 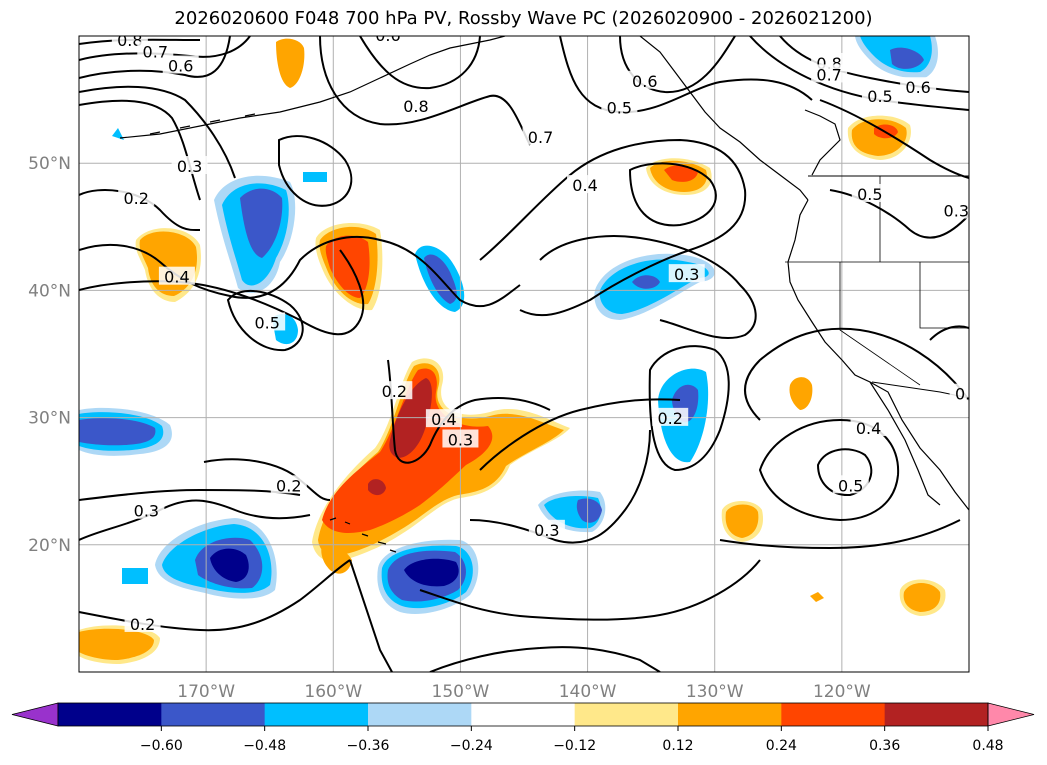 What do you see at coordinates (49, 164) in the screenshot?
I see `latitude-label: 50°N` at bounding box center [49, 164].